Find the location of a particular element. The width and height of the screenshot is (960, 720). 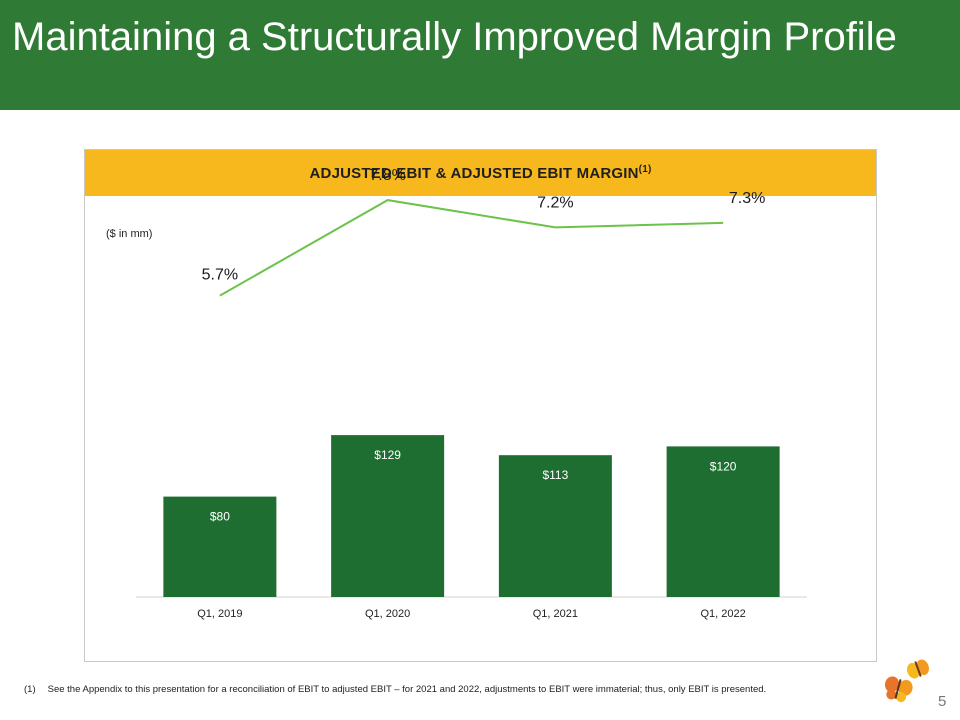

margin-label-2: 7.8% is located at coordinates (387, 175).